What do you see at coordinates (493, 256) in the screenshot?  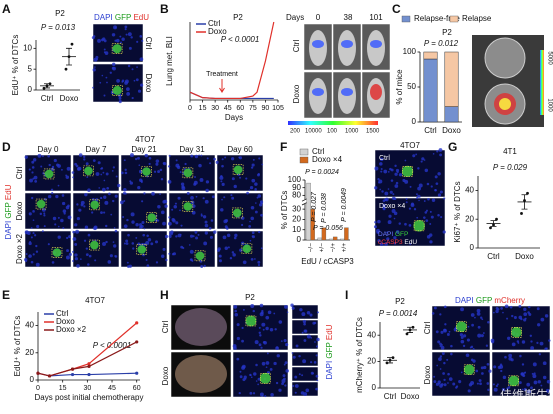 I see `x-tick-label: Ctrl` at bounding box center [493, 256].